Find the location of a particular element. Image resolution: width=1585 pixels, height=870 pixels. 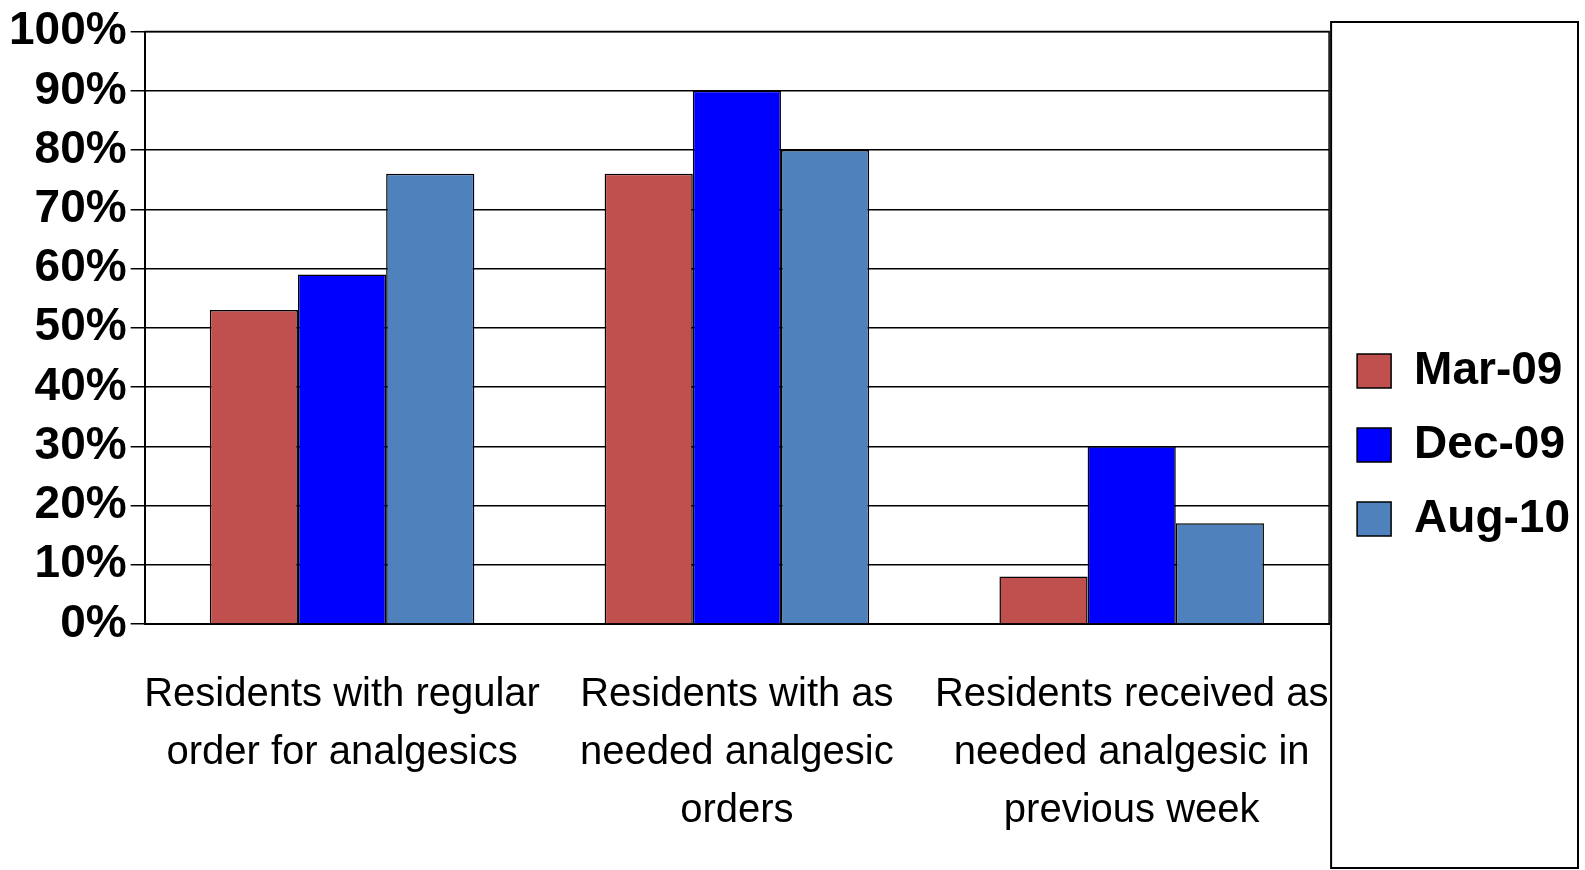

y-tick-label: 90% is located at coordinates (80, 87).